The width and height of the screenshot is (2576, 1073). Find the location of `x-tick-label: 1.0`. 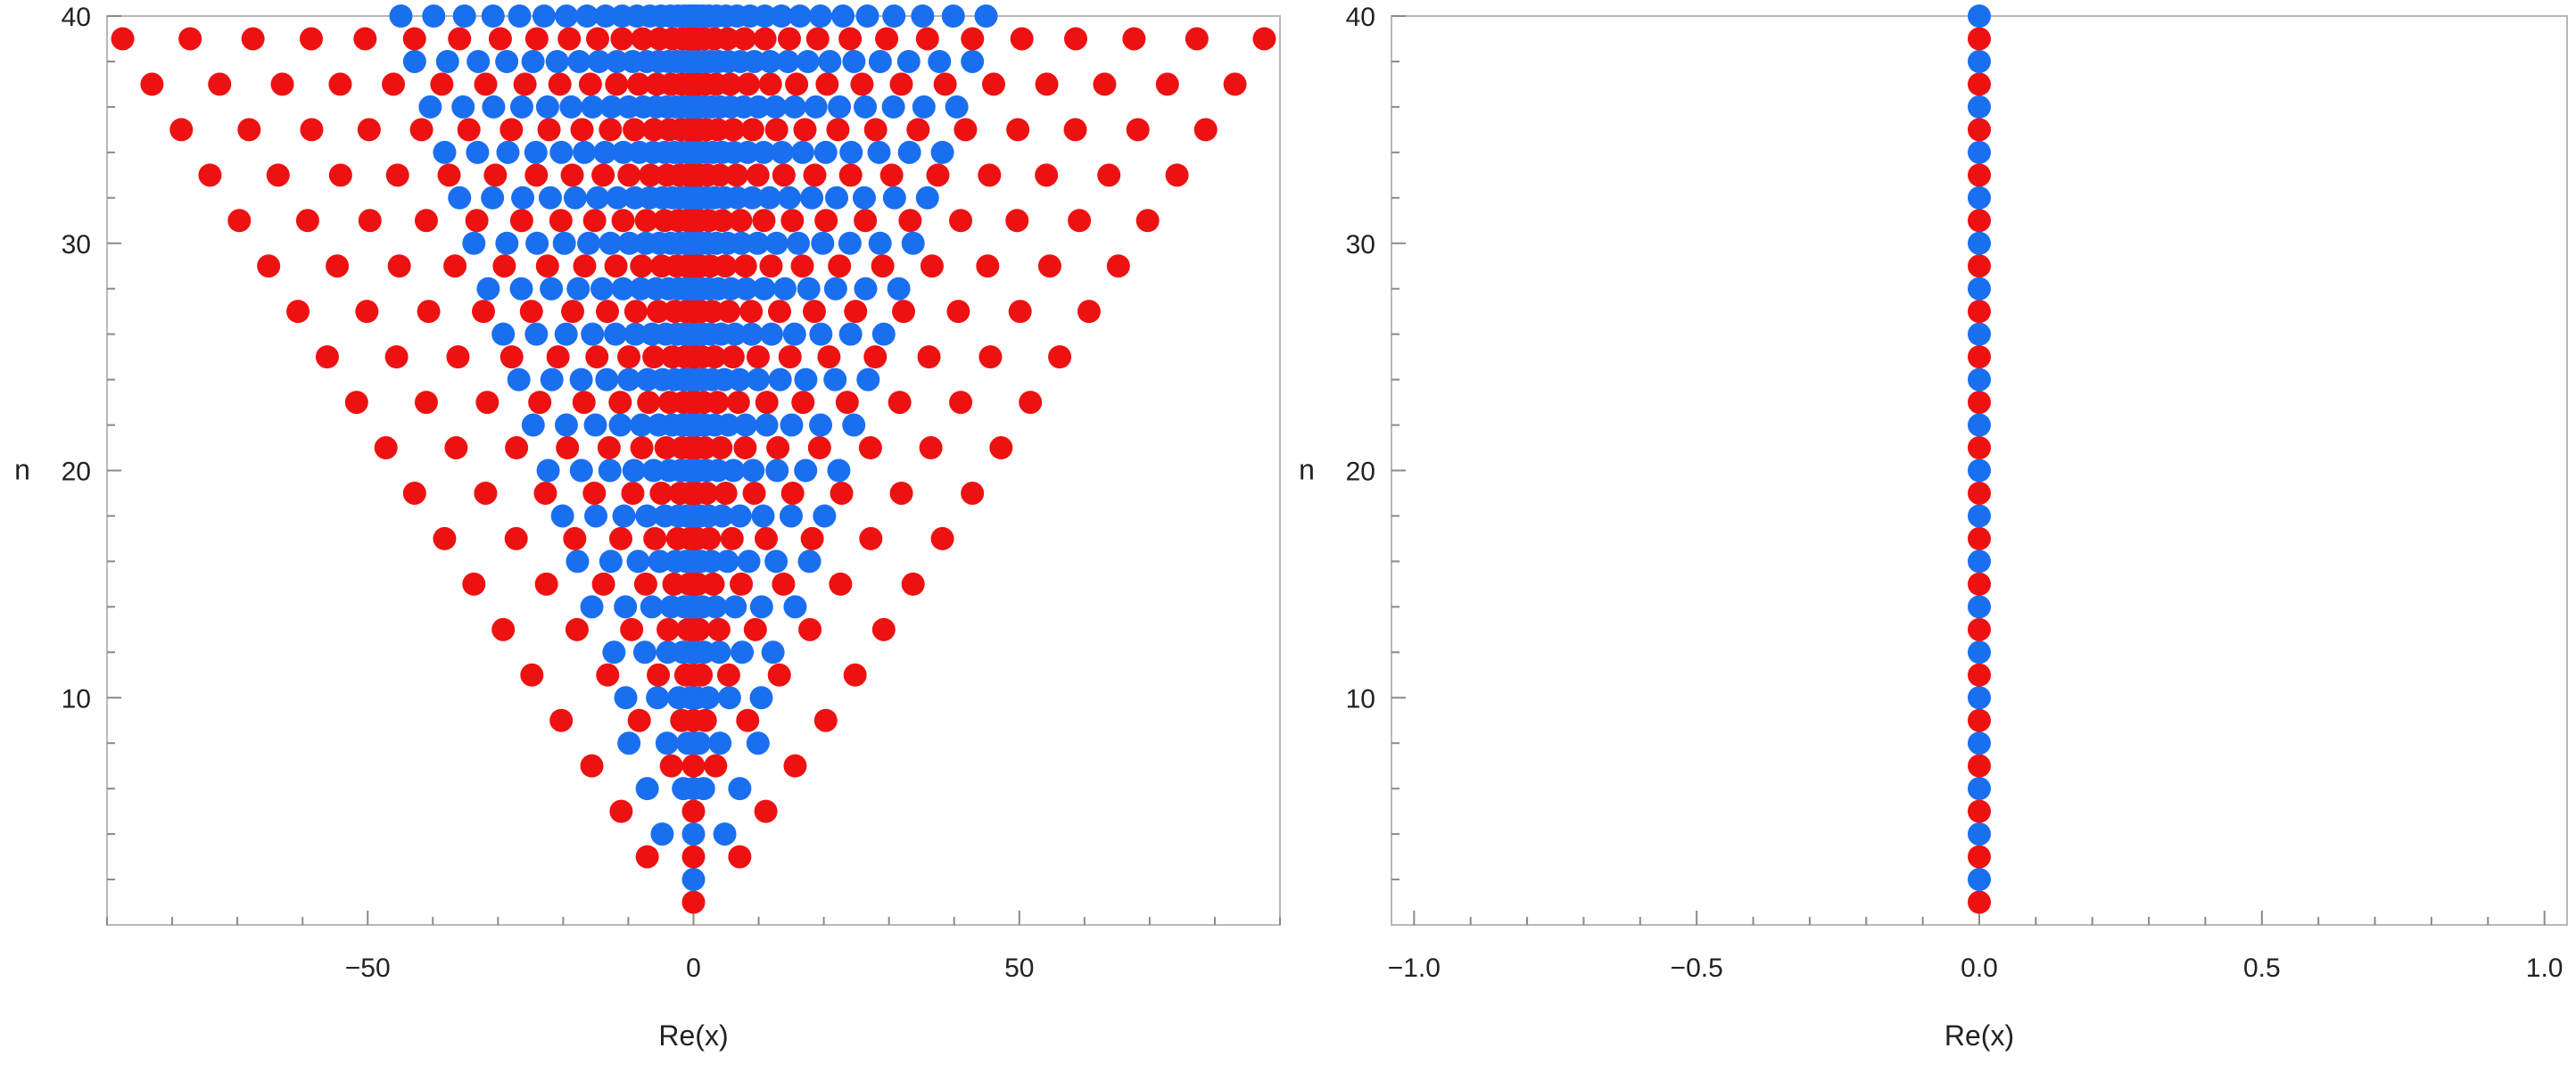

x-tick-label: 1.0 is located at coordinates (2545, 968).